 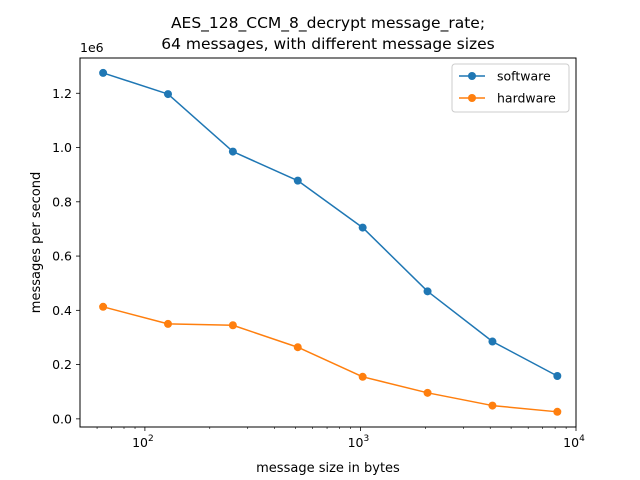 I want to click on y-axis-label: messages per second, so click(x=36, y=242).